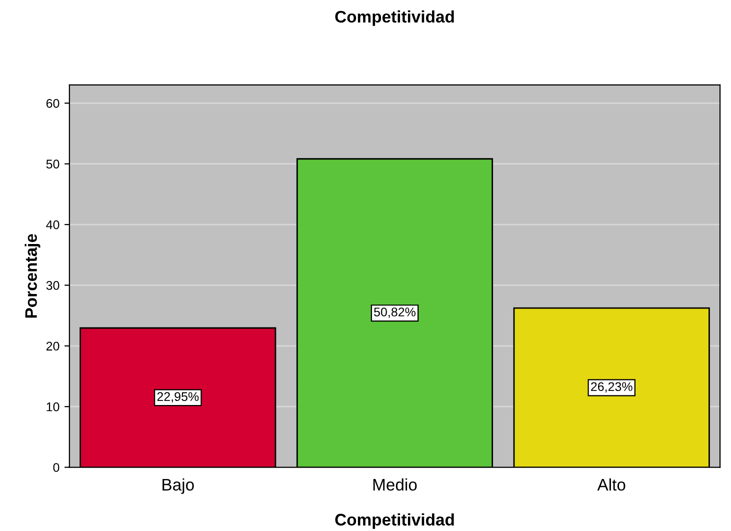 This screenshot has width=731, height=531. What do you see at coordinates (178, 486) in the screenshot?
I see `x-tick-label: Bajo` at bounding box center [178, 486].